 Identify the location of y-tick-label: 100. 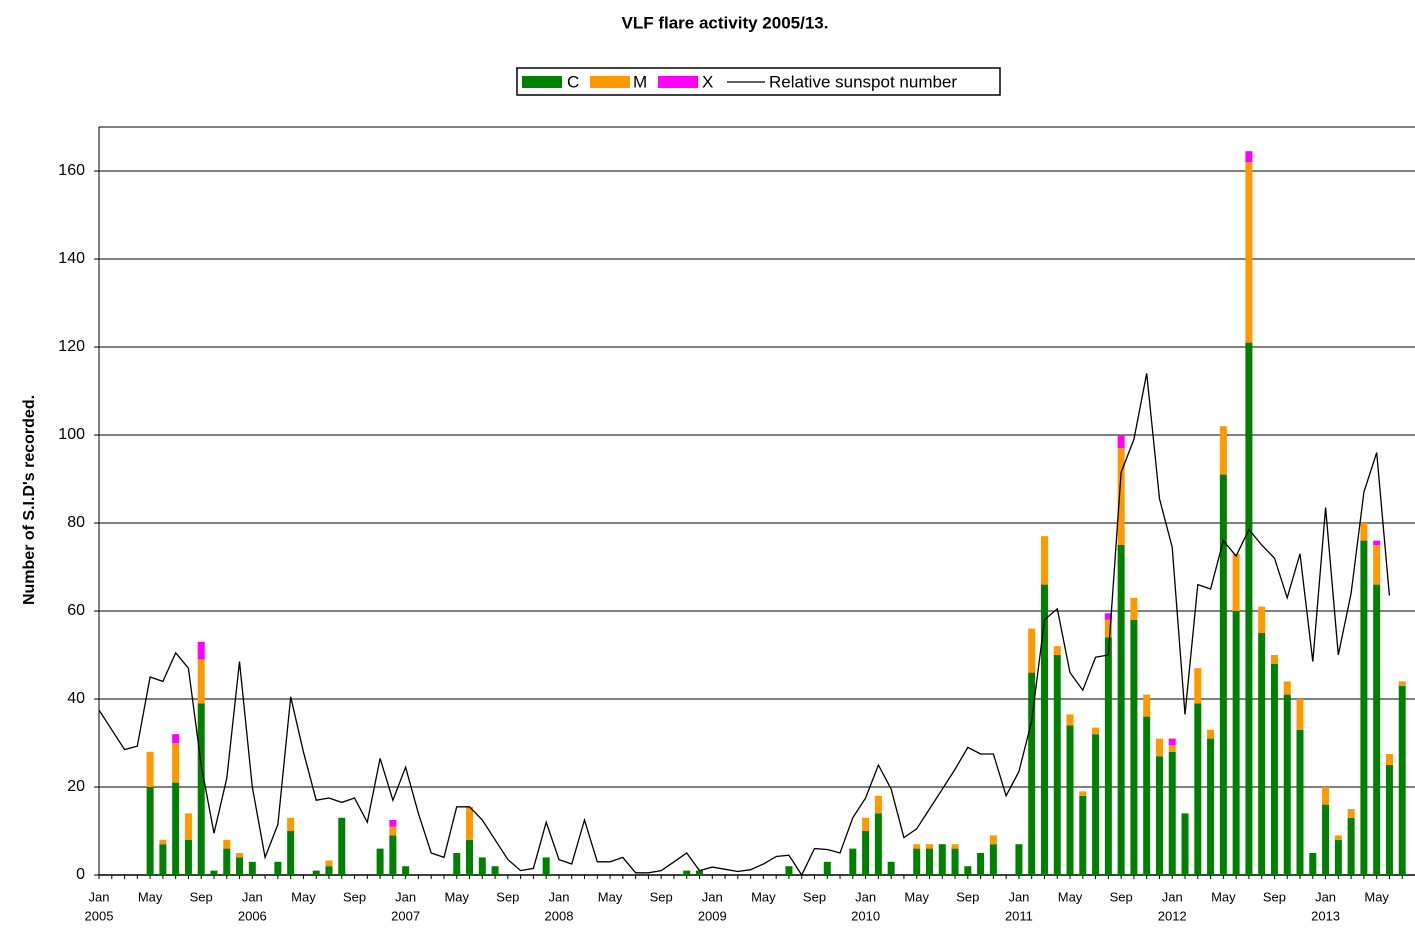
(71, 434).